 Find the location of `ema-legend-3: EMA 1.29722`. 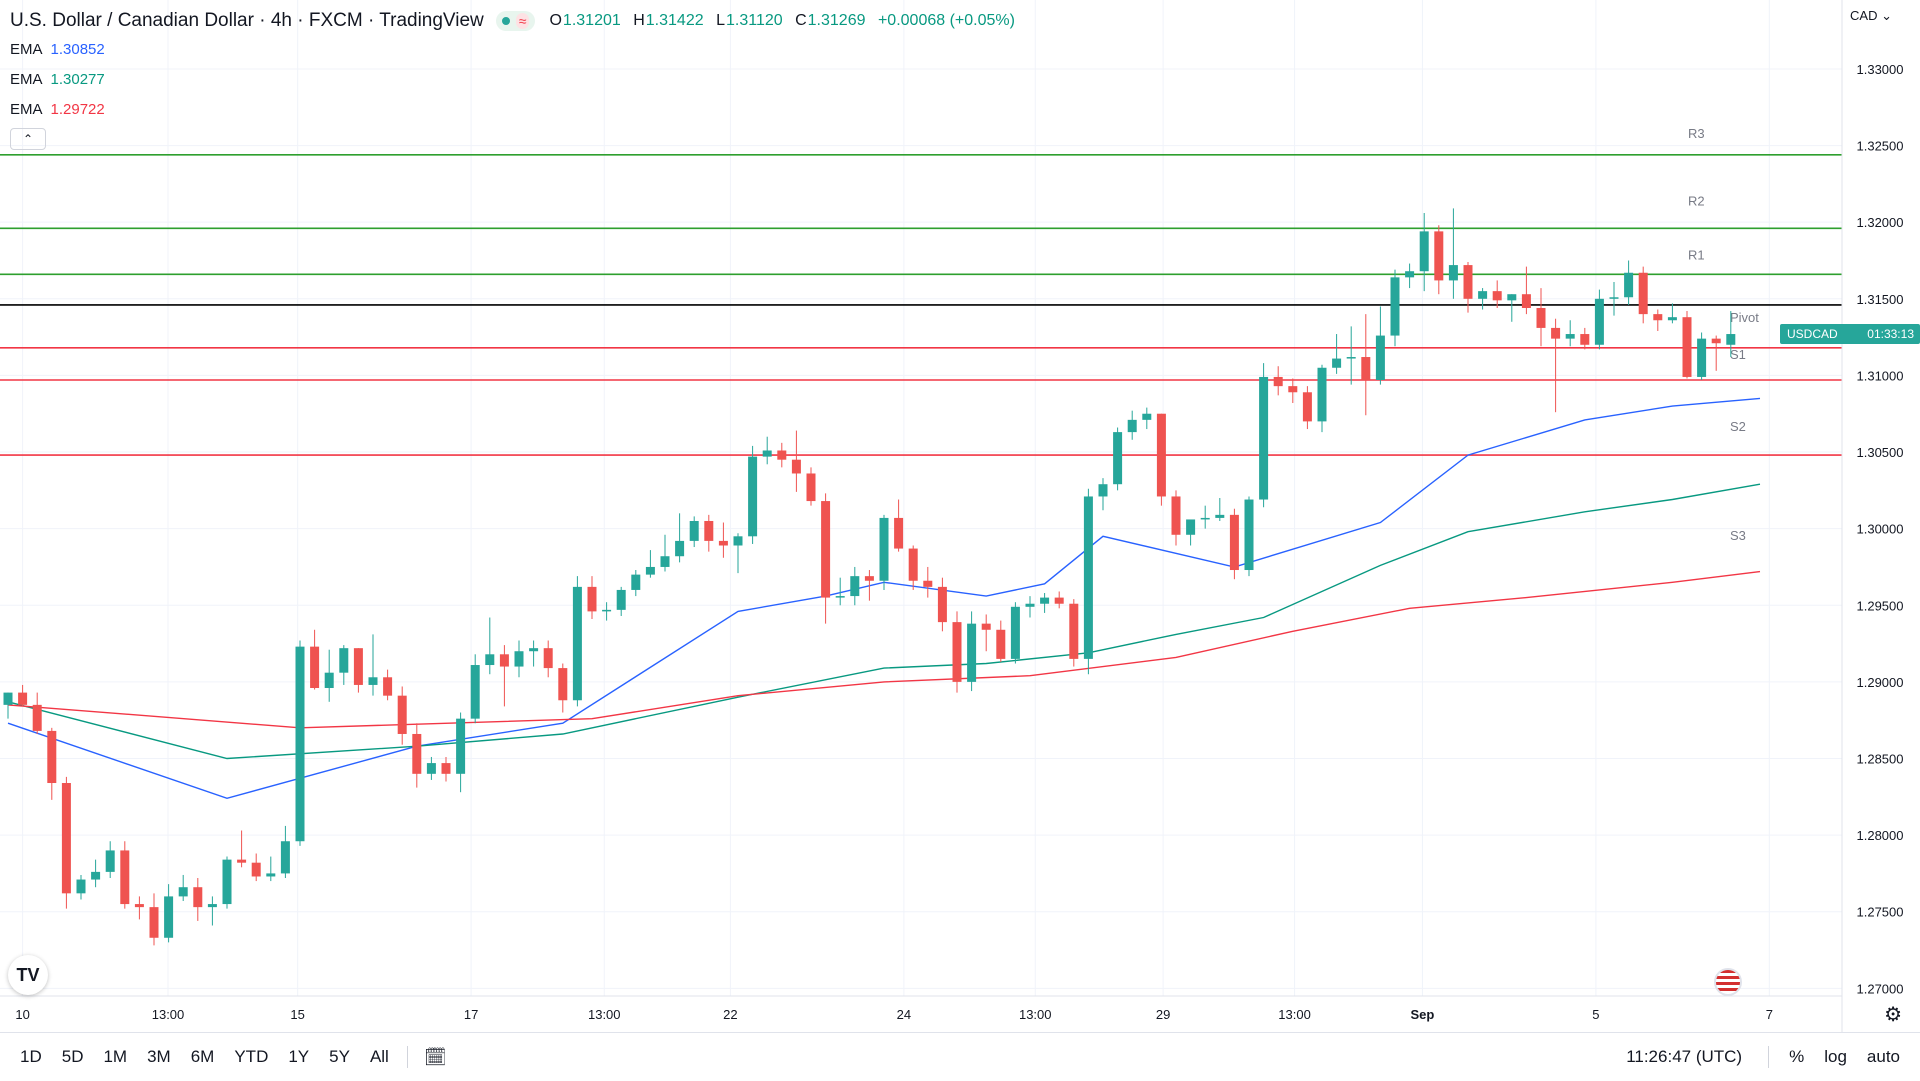

ema-legend-3: EMA 1.29722 is located at coordinates (516, 109).